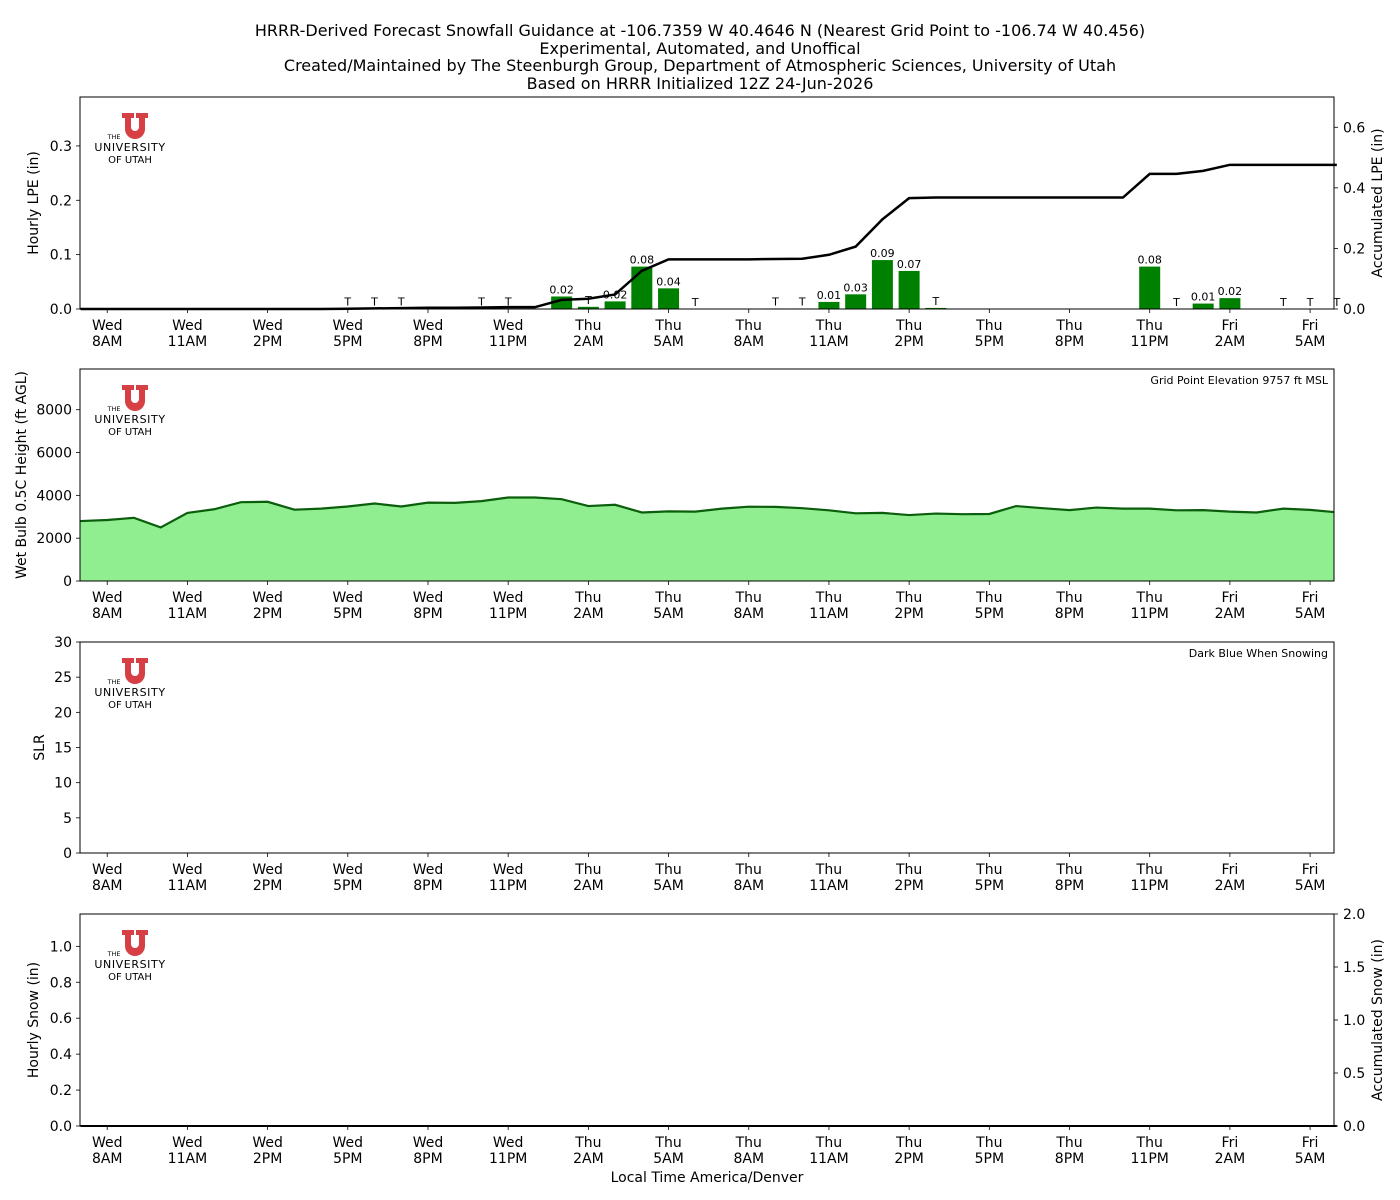 Image resolution: width=1400 pixels, height=1200 pixels. Describe the element at coordinates (1354, 915) in the screenshot. I see `y2-tick-label: 2.0` at that location.